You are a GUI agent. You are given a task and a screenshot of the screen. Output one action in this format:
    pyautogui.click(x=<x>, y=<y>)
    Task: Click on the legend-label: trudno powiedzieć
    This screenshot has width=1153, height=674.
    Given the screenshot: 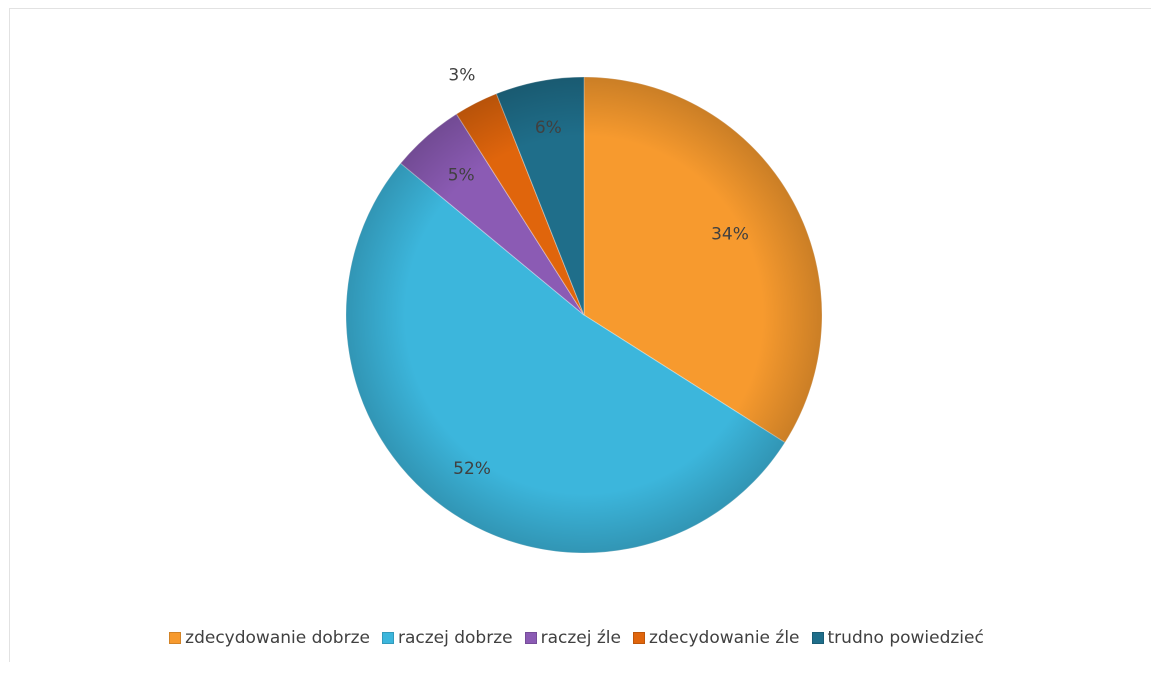 What is the action you would take?
    pyautogui.click(x=905, y=638)
    